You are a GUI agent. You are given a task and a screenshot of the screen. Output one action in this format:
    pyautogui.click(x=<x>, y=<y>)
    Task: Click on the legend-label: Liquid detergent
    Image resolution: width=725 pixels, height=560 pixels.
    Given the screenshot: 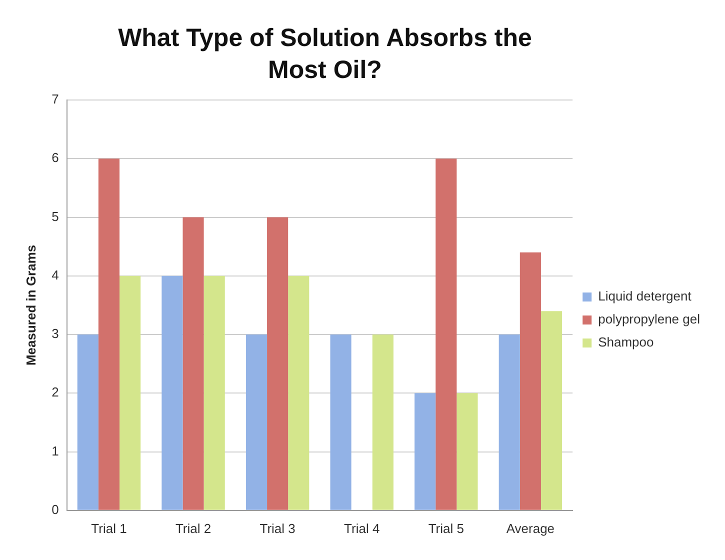 What is the action you would take?
    pyautogui.click(x=645, y=296)
    